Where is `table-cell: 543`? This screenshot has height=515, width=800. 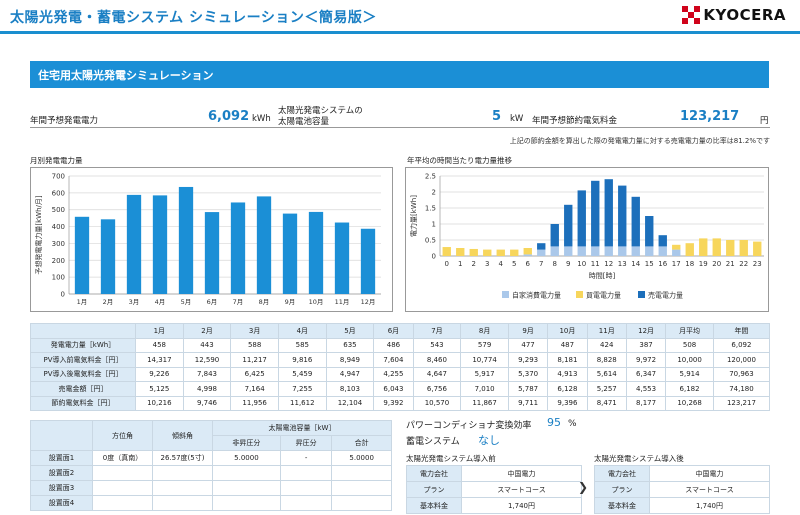
table-cell: 543 is located at coordinates (437, 345).